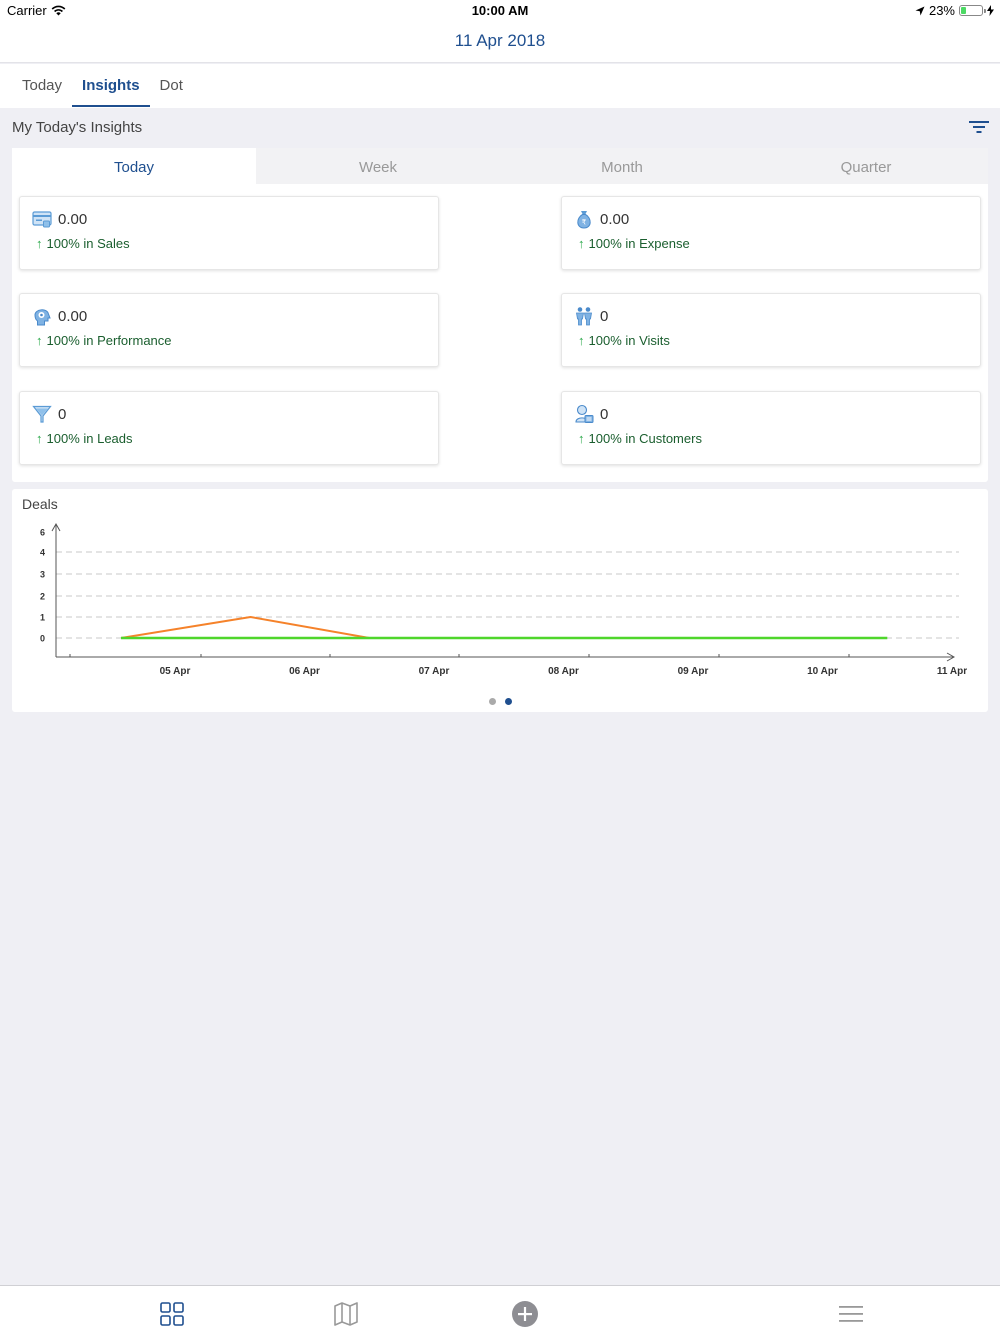 This screenshot has width=1000, height=1334. What do you see at coordinates (42, 533) in the screenshot?
I see `y-tick-label: 6` at bounding box center [42, 533].